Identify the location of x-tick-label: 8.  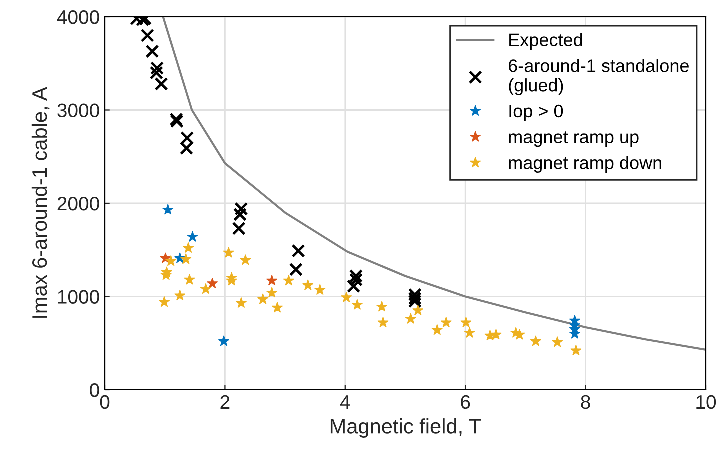
(585, 402).